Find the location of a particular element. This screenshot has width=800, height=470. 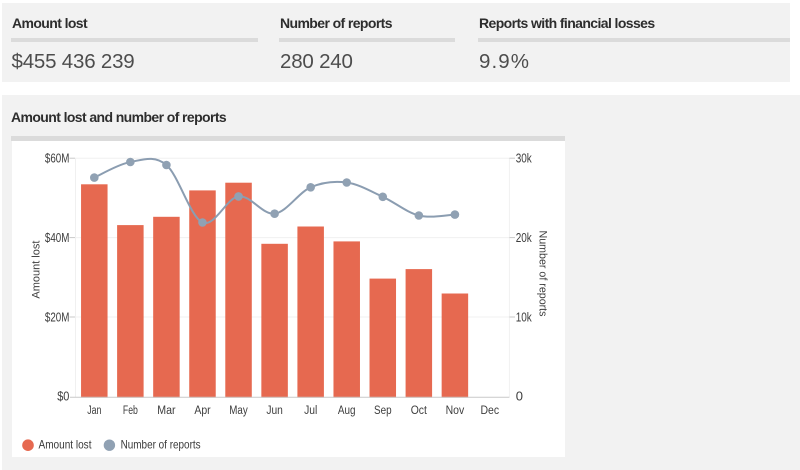

svg-text: 10k is located at coordinates (524, 316).